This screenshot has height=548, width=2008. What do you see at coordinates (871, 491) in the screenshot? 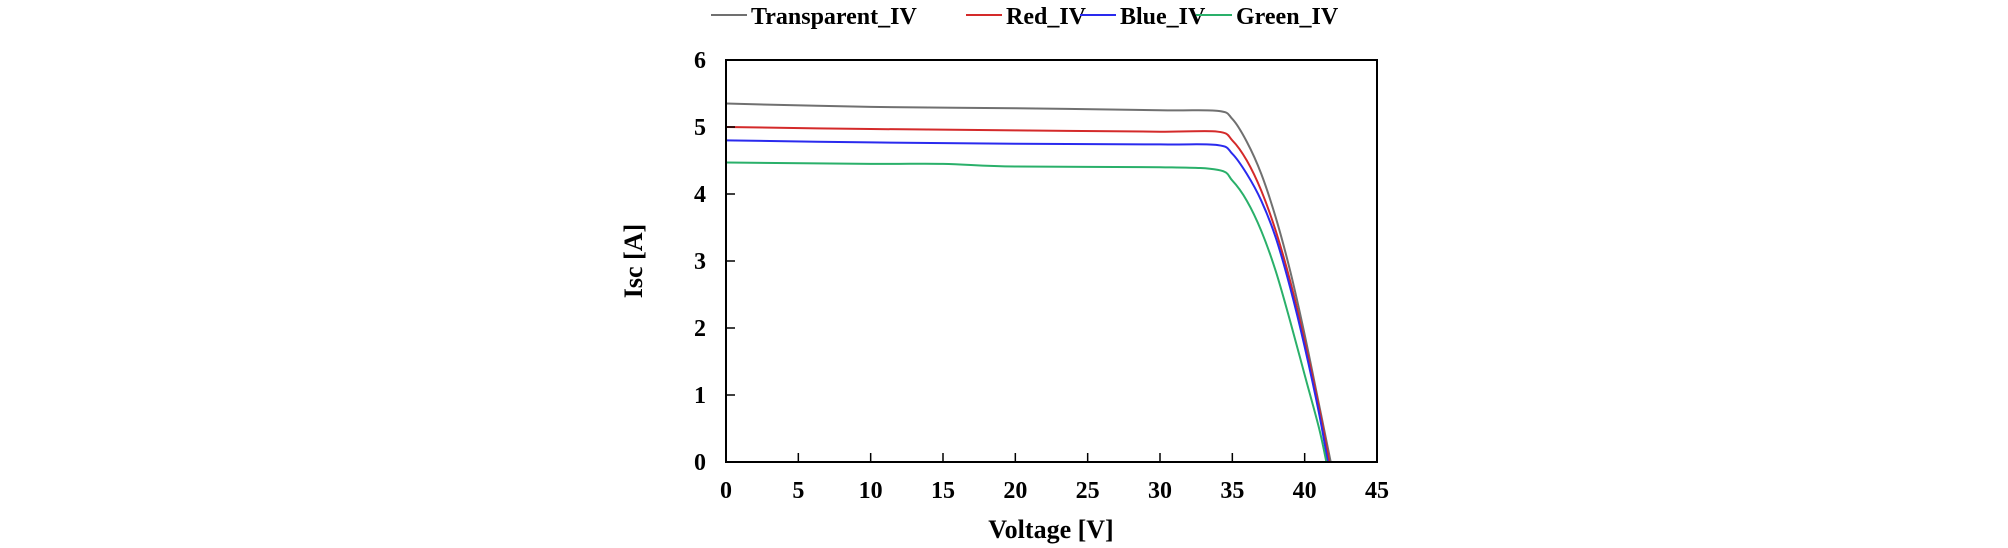
I see `x-tick-label: 10` at bounding box center [871, 491].